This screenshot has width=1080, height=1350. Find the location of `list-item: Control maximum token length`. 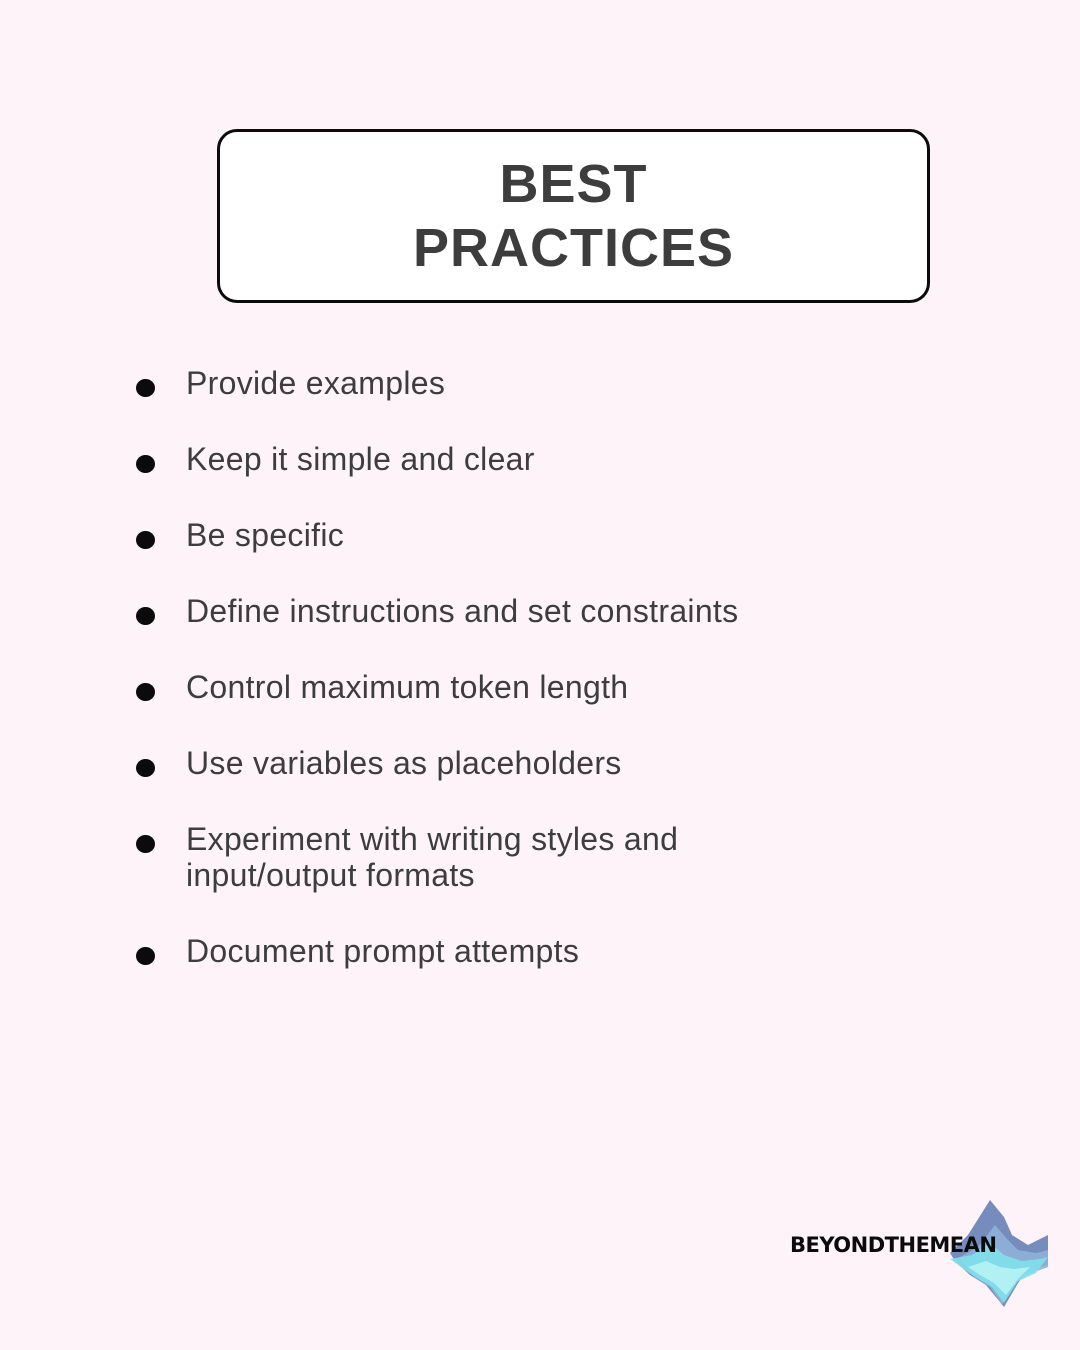

list-item: Control maximum token length is located at coordinates (486, 687).